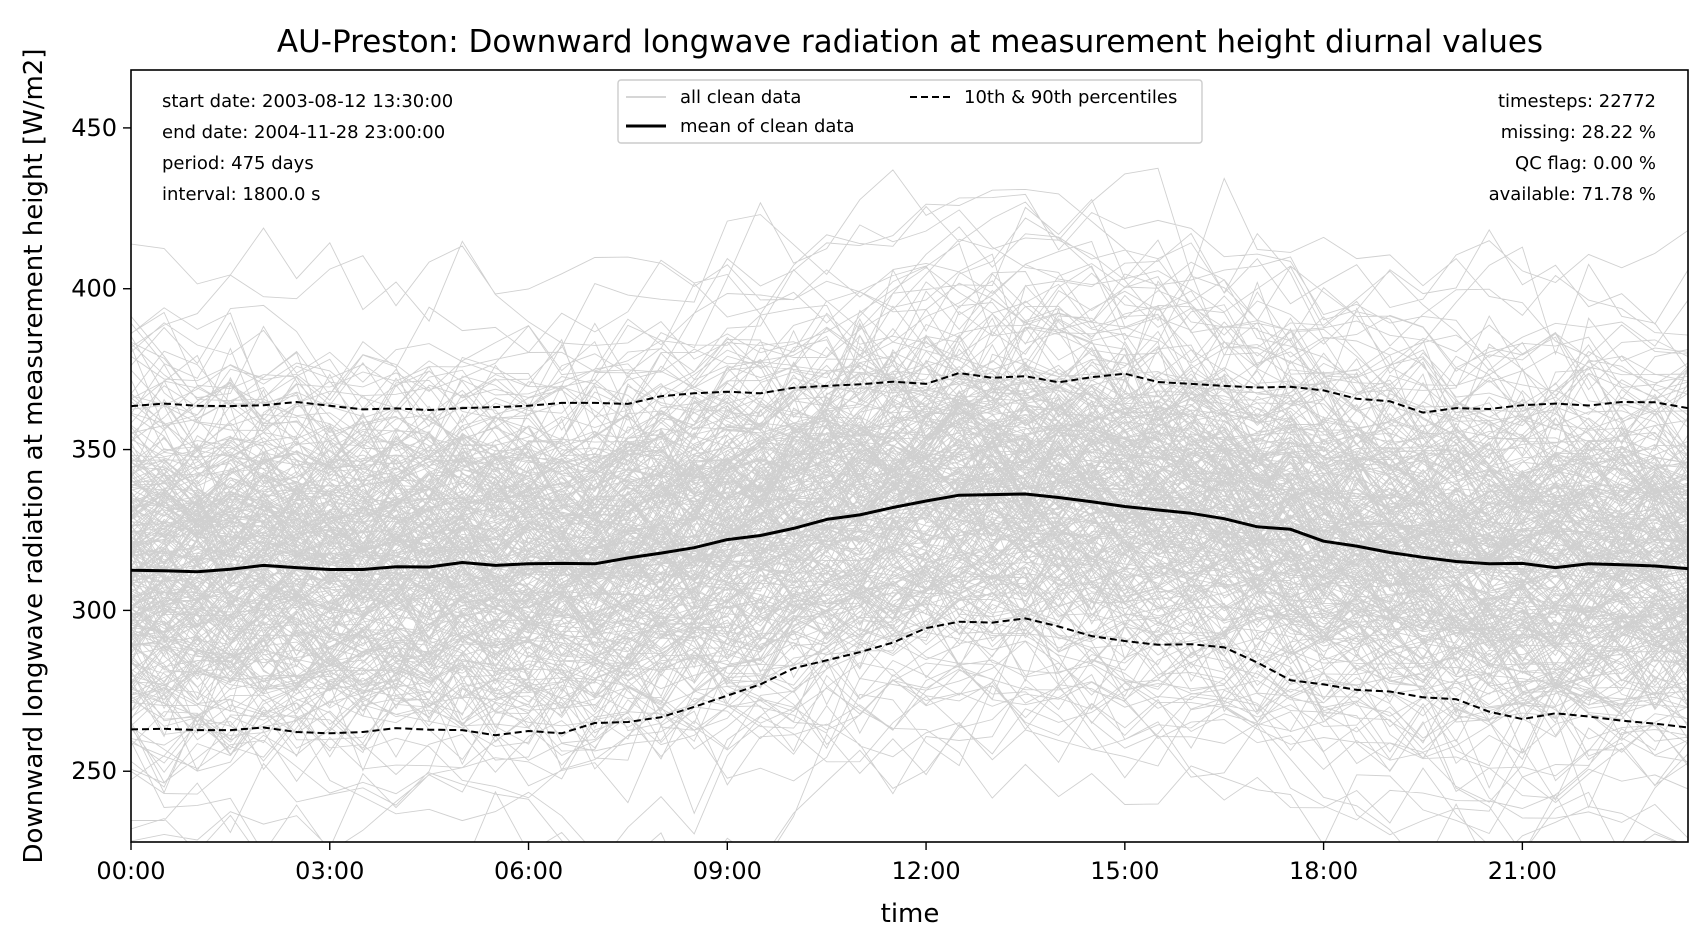 This screenshot has height=947, width=1701. Describe the element at coordinates (910, 914) in the screenshot. I see `x-axis-label: time` at that location.